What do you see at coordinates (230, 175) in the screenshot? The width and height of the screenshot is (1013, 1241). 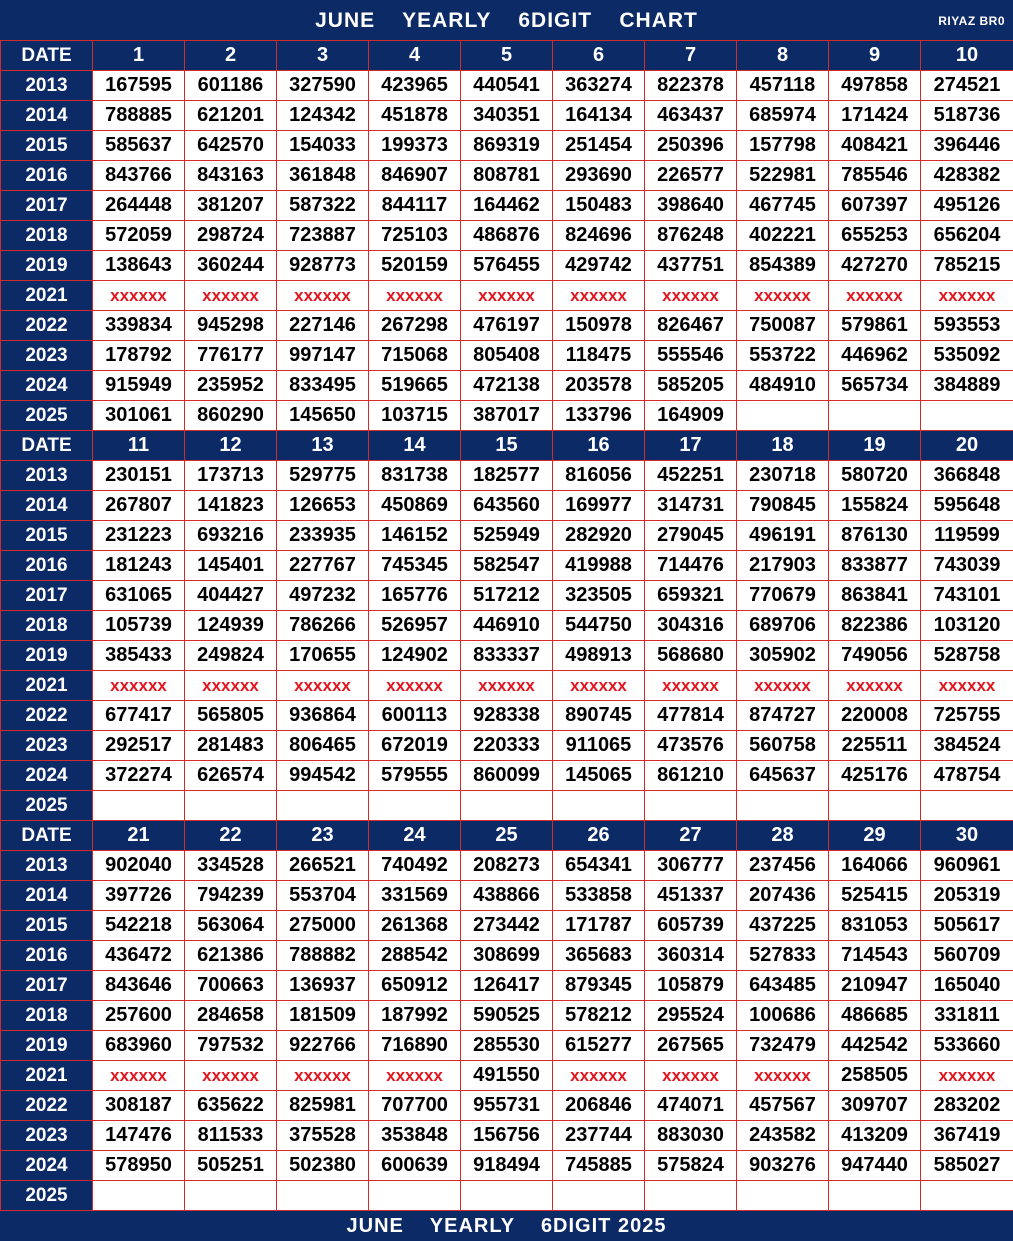 I see `result-cell: 843163` at bounding box center [230, 175].